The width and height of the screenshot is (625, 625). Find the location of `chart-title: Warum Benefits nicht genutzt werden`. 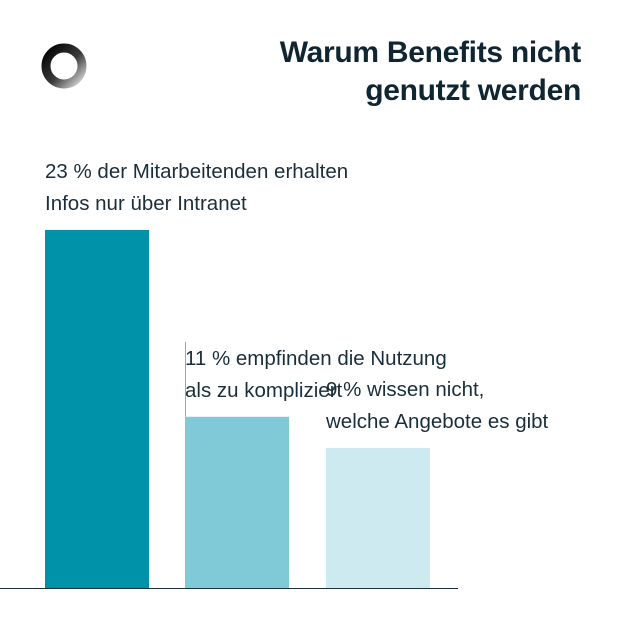

chart-title: Warum Benefits nicht genutzt werden is located at coordinates (381, 72).